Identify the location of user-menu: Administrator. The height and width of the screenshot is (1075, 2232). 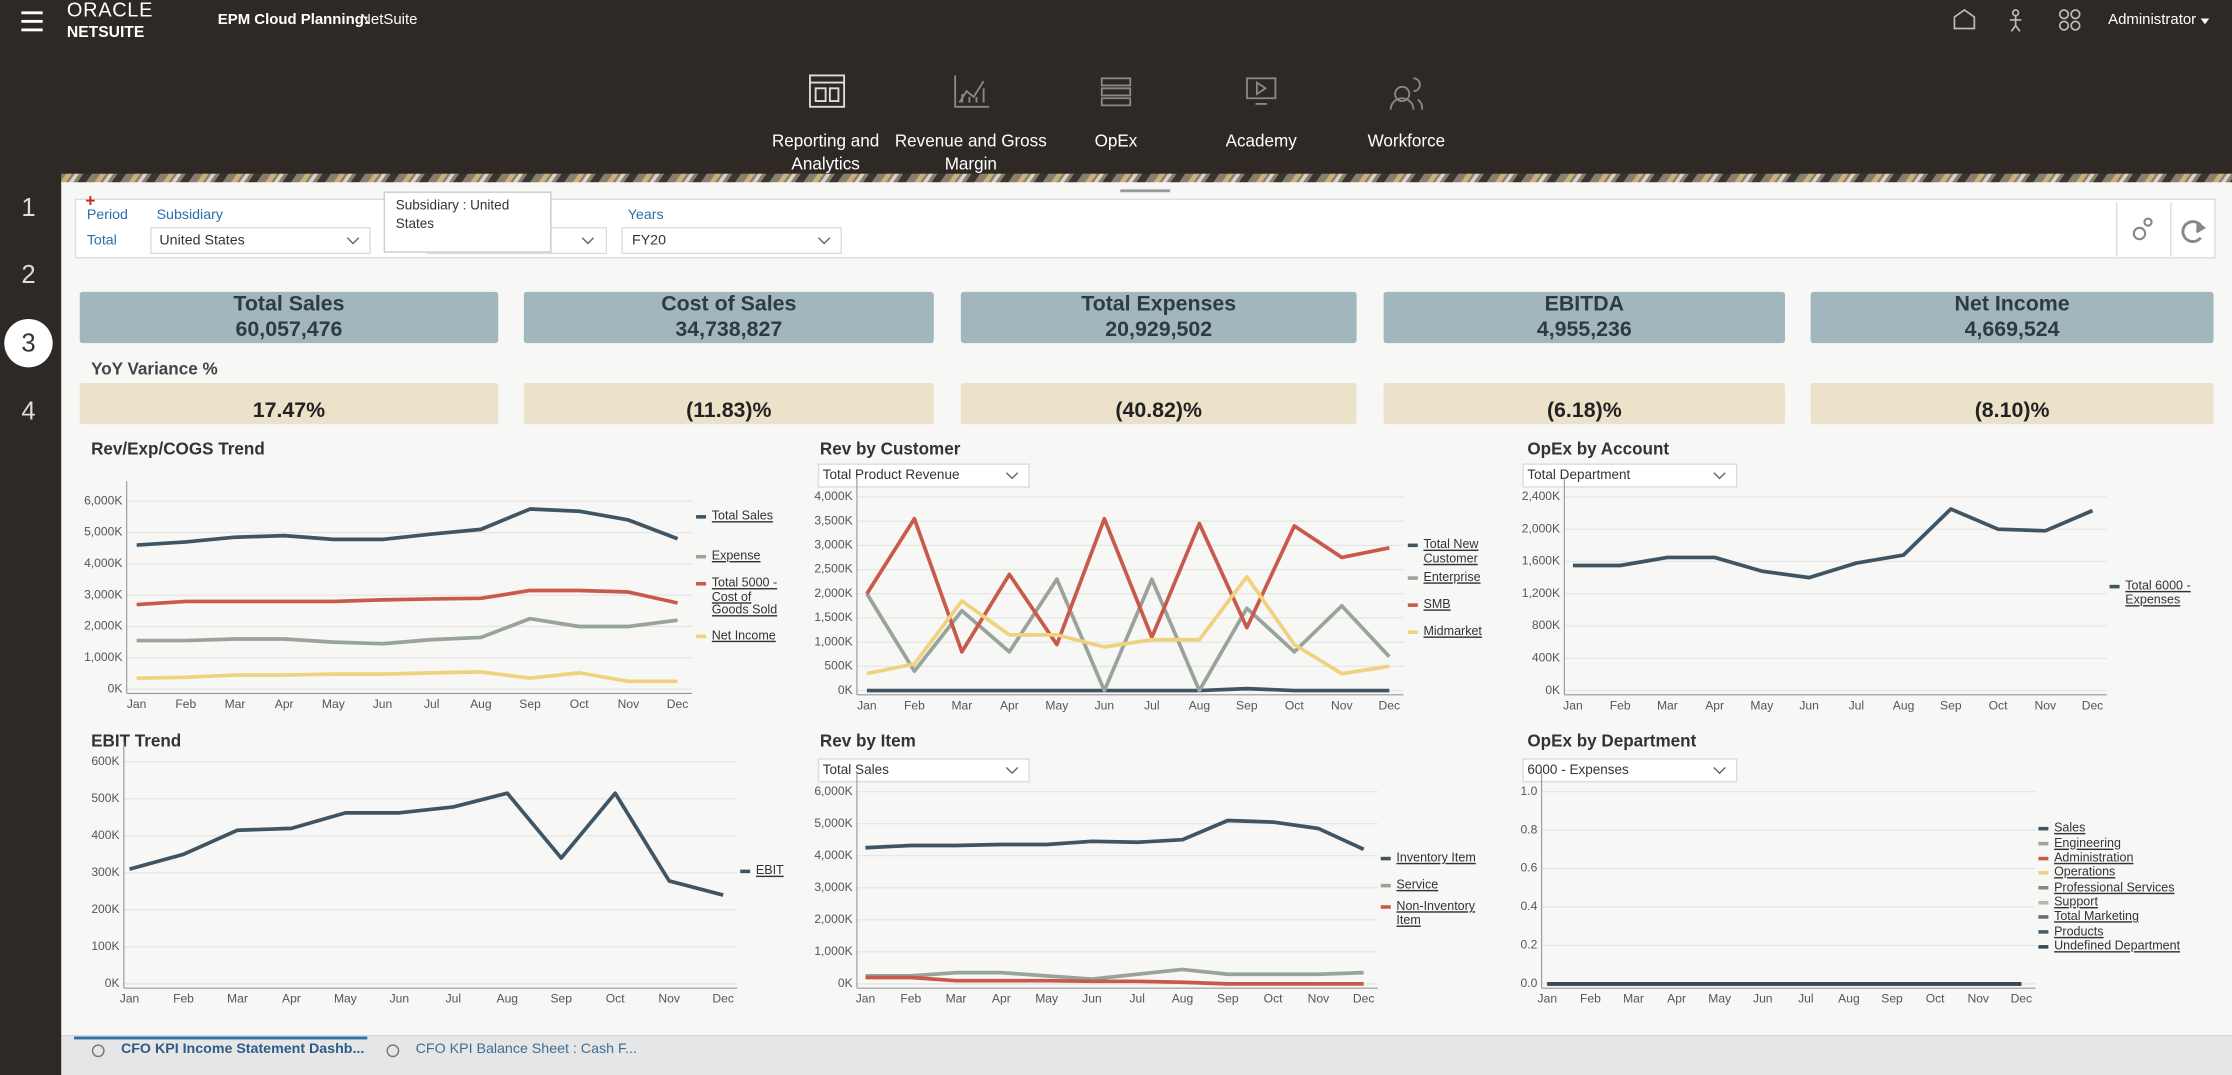
(2152, 19).